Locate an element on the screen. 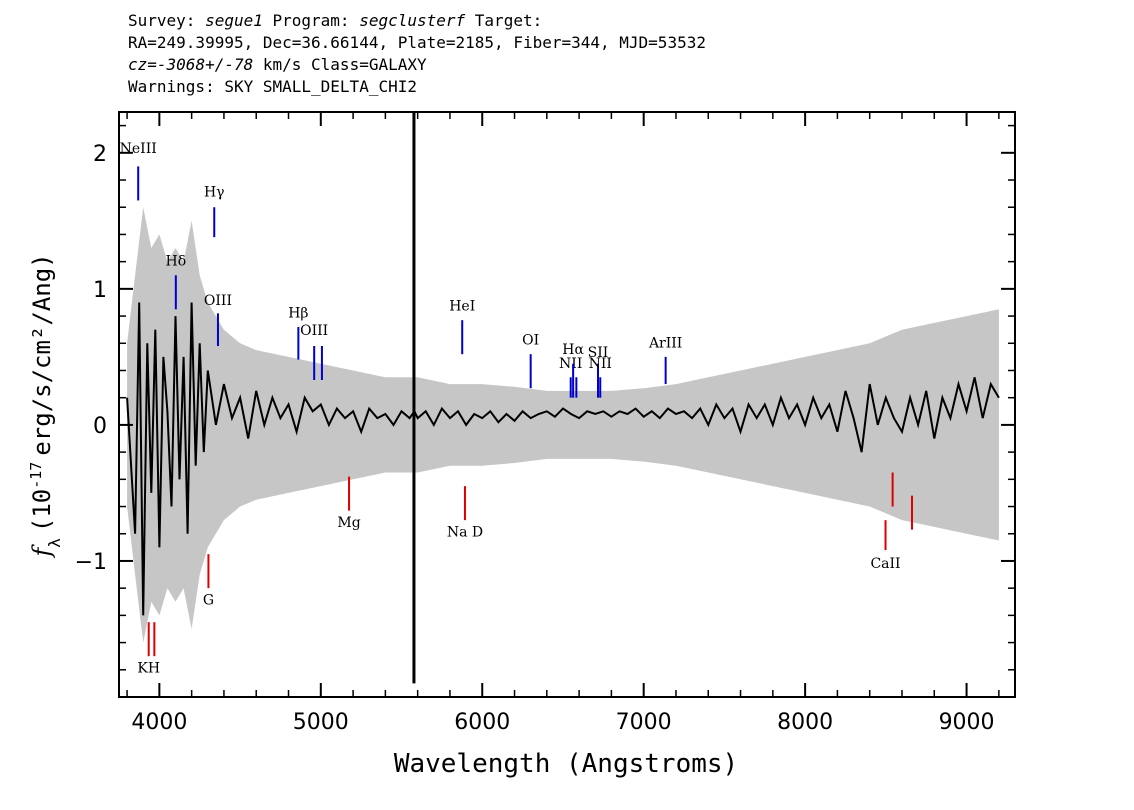 The width and height of the screenshot is (1134, 810). x-axis-label: Wavelength (Angstroms) is located at coordinates (566, 764).